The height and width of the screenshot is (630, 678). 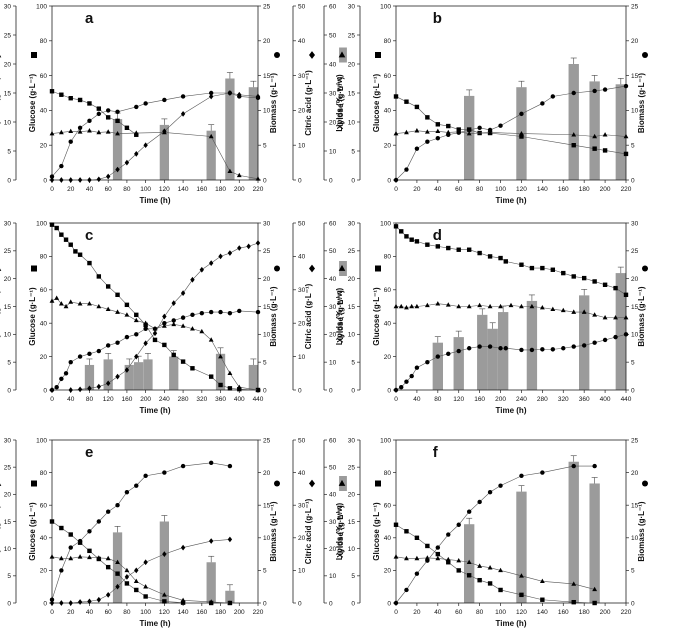 What do you see at coordinates (635, 251) in the screenshot?
I see `y-tick-label: 25` at bounding box center [635, 251].